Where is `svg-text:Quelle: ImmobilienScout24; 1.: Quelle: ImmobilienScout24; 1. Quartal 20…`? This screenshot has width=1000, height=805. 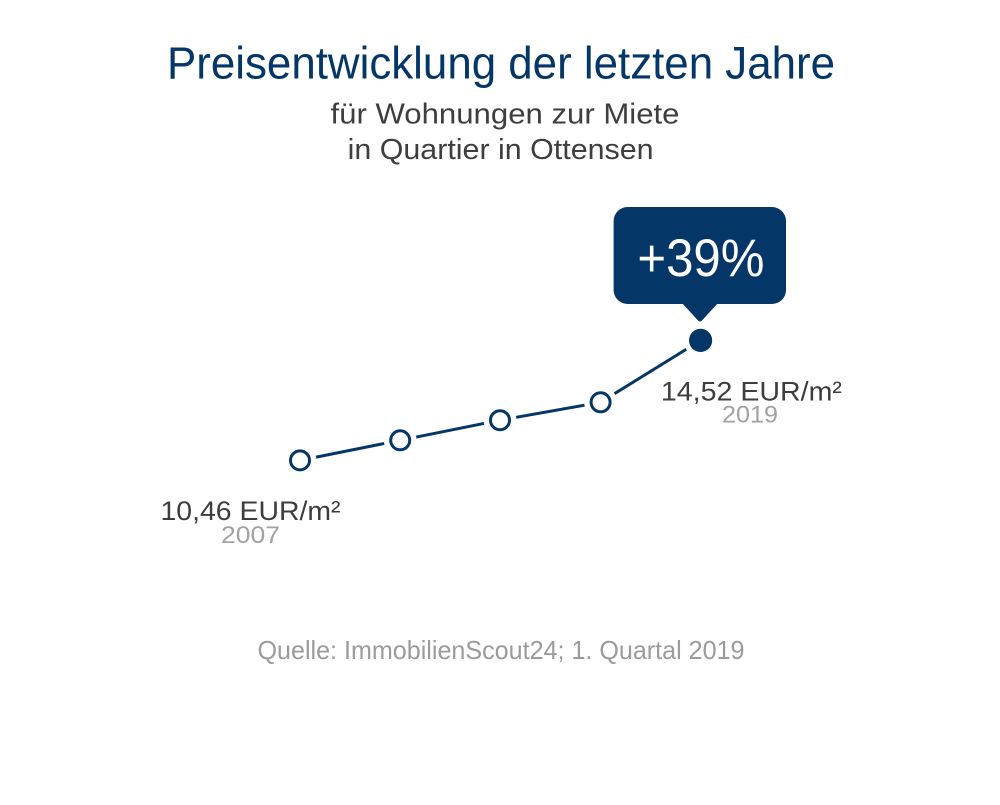 svg-text:Quelle: ImmobilienScout24; 1.: Quelle: ImmobilienScout24; 1. Quartal 20… is located at coordinates (501, 651).